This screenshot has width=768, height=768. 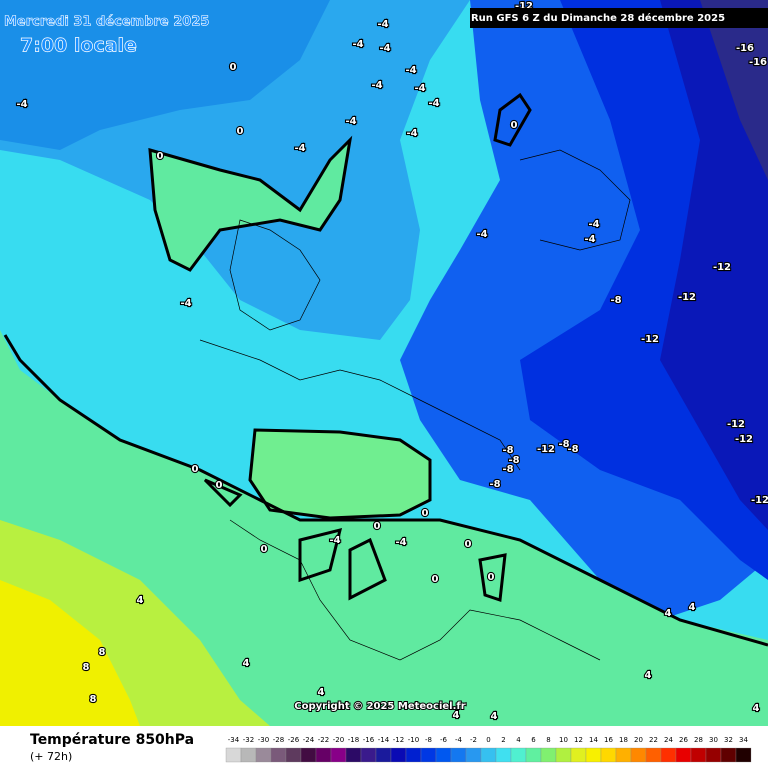 What do you see at coordinates (638, 740) in the screenshot?
I see `colorbar-label: 20` at bounding box center [638, 740].